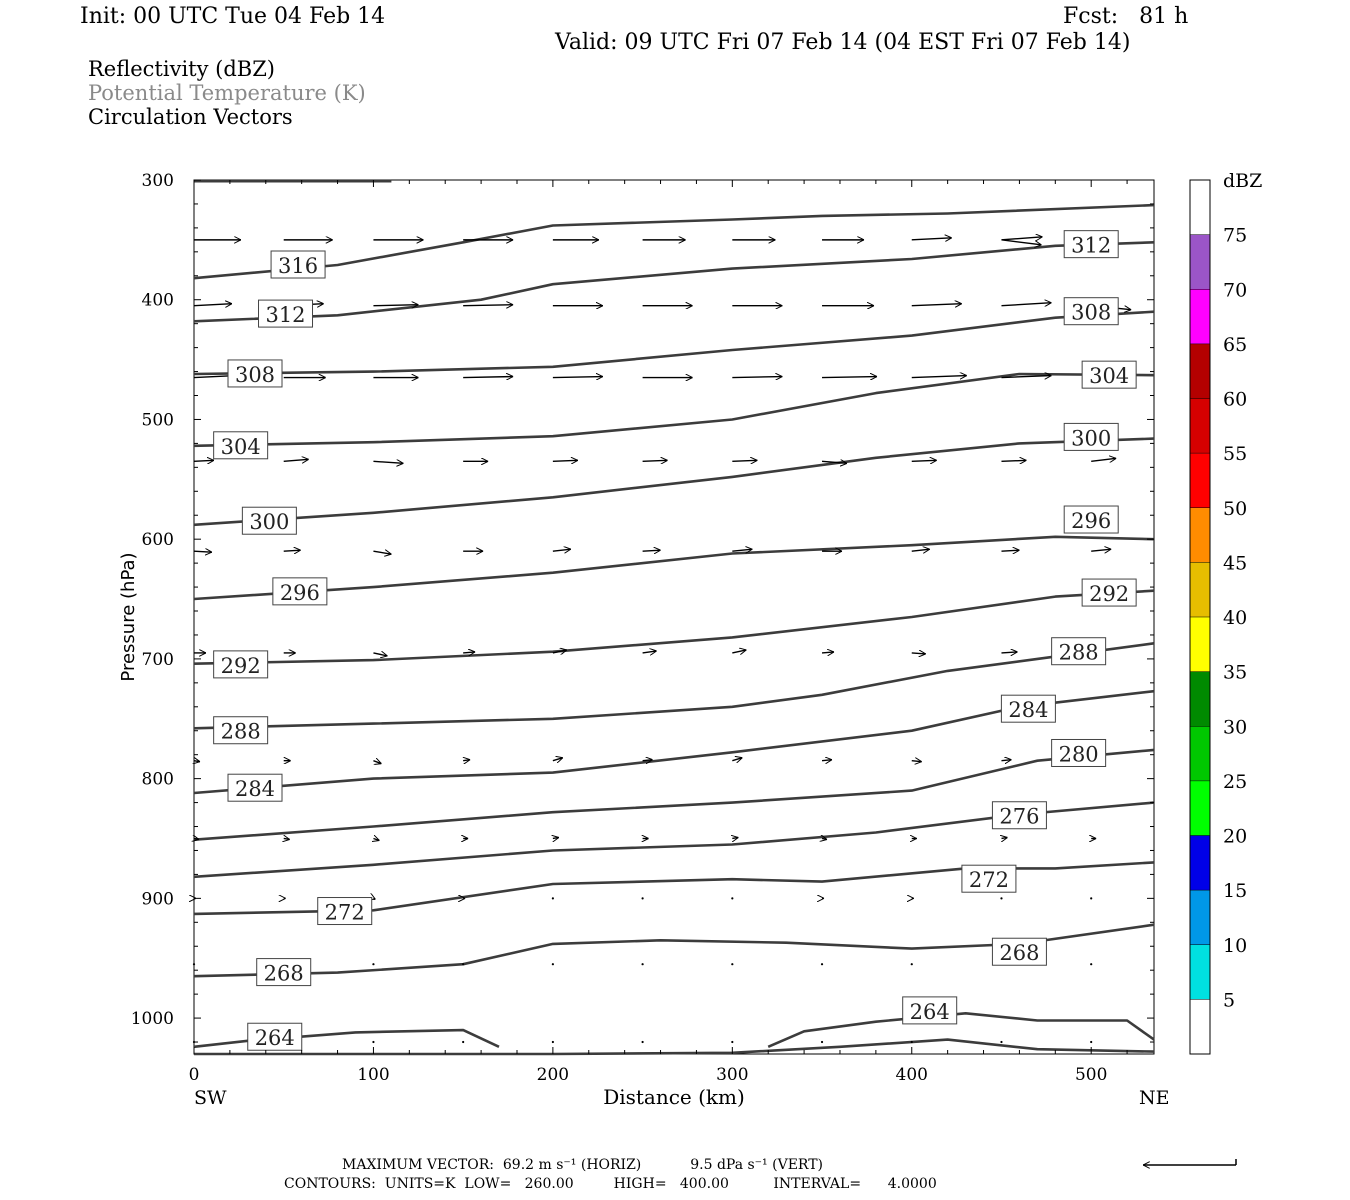 This screenshot has width=1350, height=1200. I want to click on contour-label-text: 264, so click(930, 1012).